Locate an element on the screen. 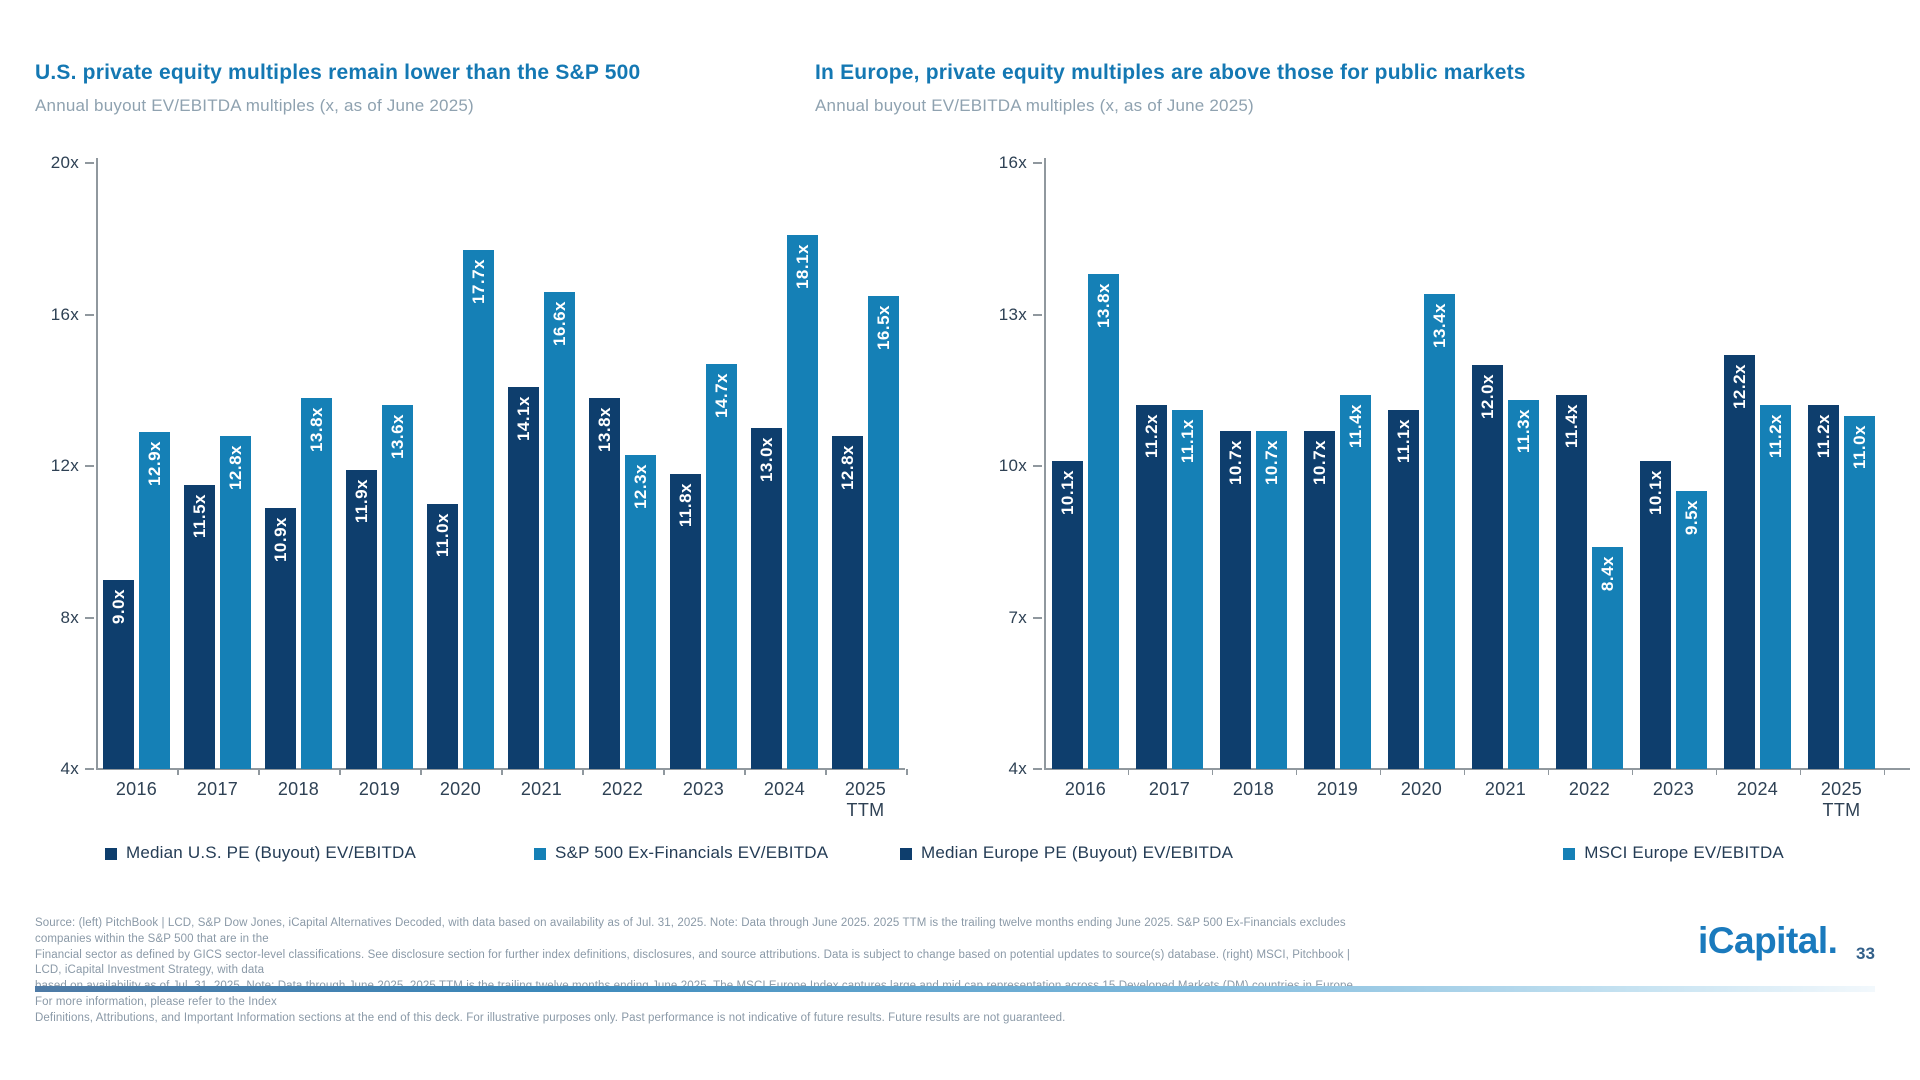 The image size is (1920, 1080). bar-value-label: 12.2x is located at coordinates (1739, 386).